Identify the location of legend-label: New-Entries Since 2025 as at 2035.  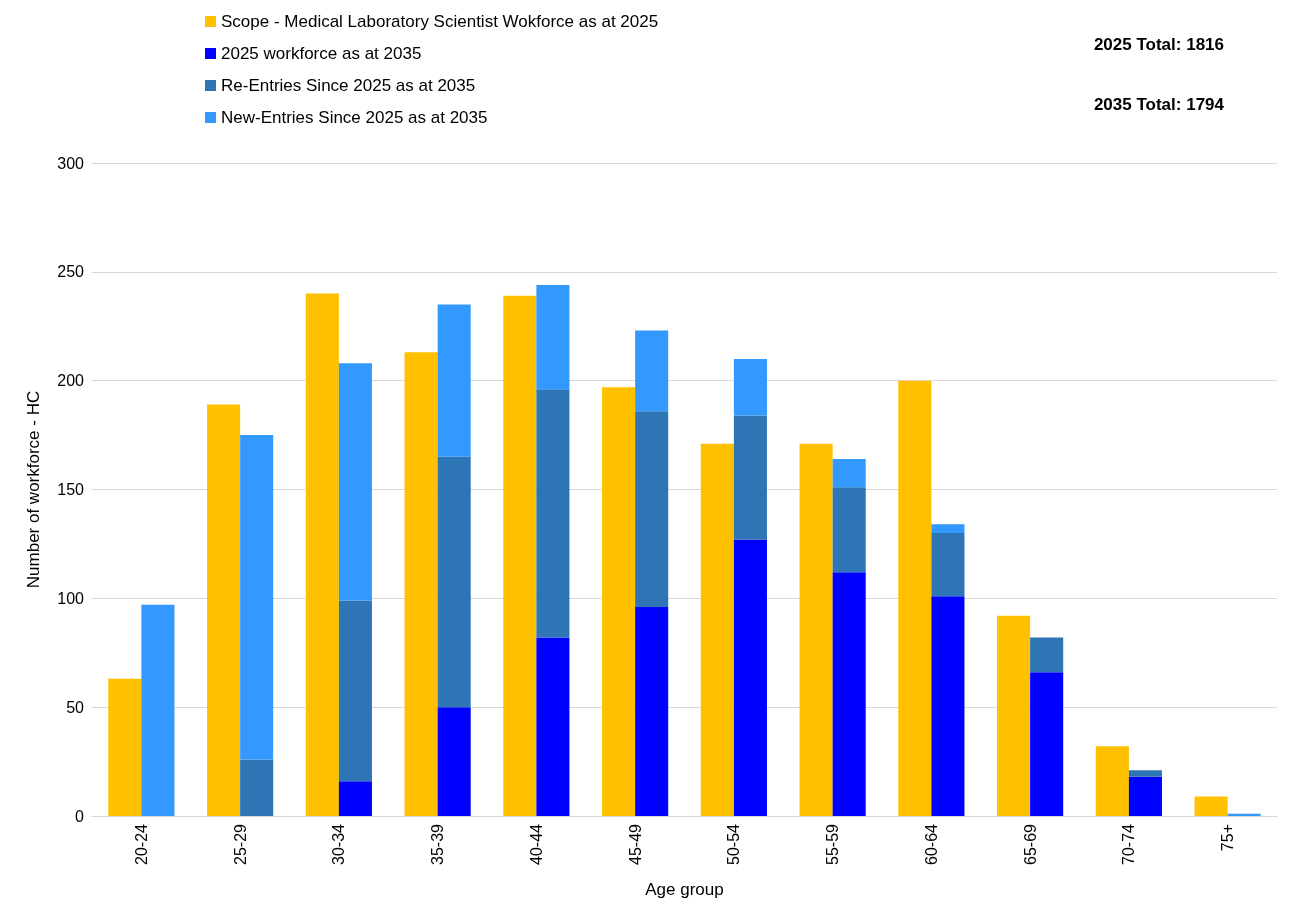
(354, 117).